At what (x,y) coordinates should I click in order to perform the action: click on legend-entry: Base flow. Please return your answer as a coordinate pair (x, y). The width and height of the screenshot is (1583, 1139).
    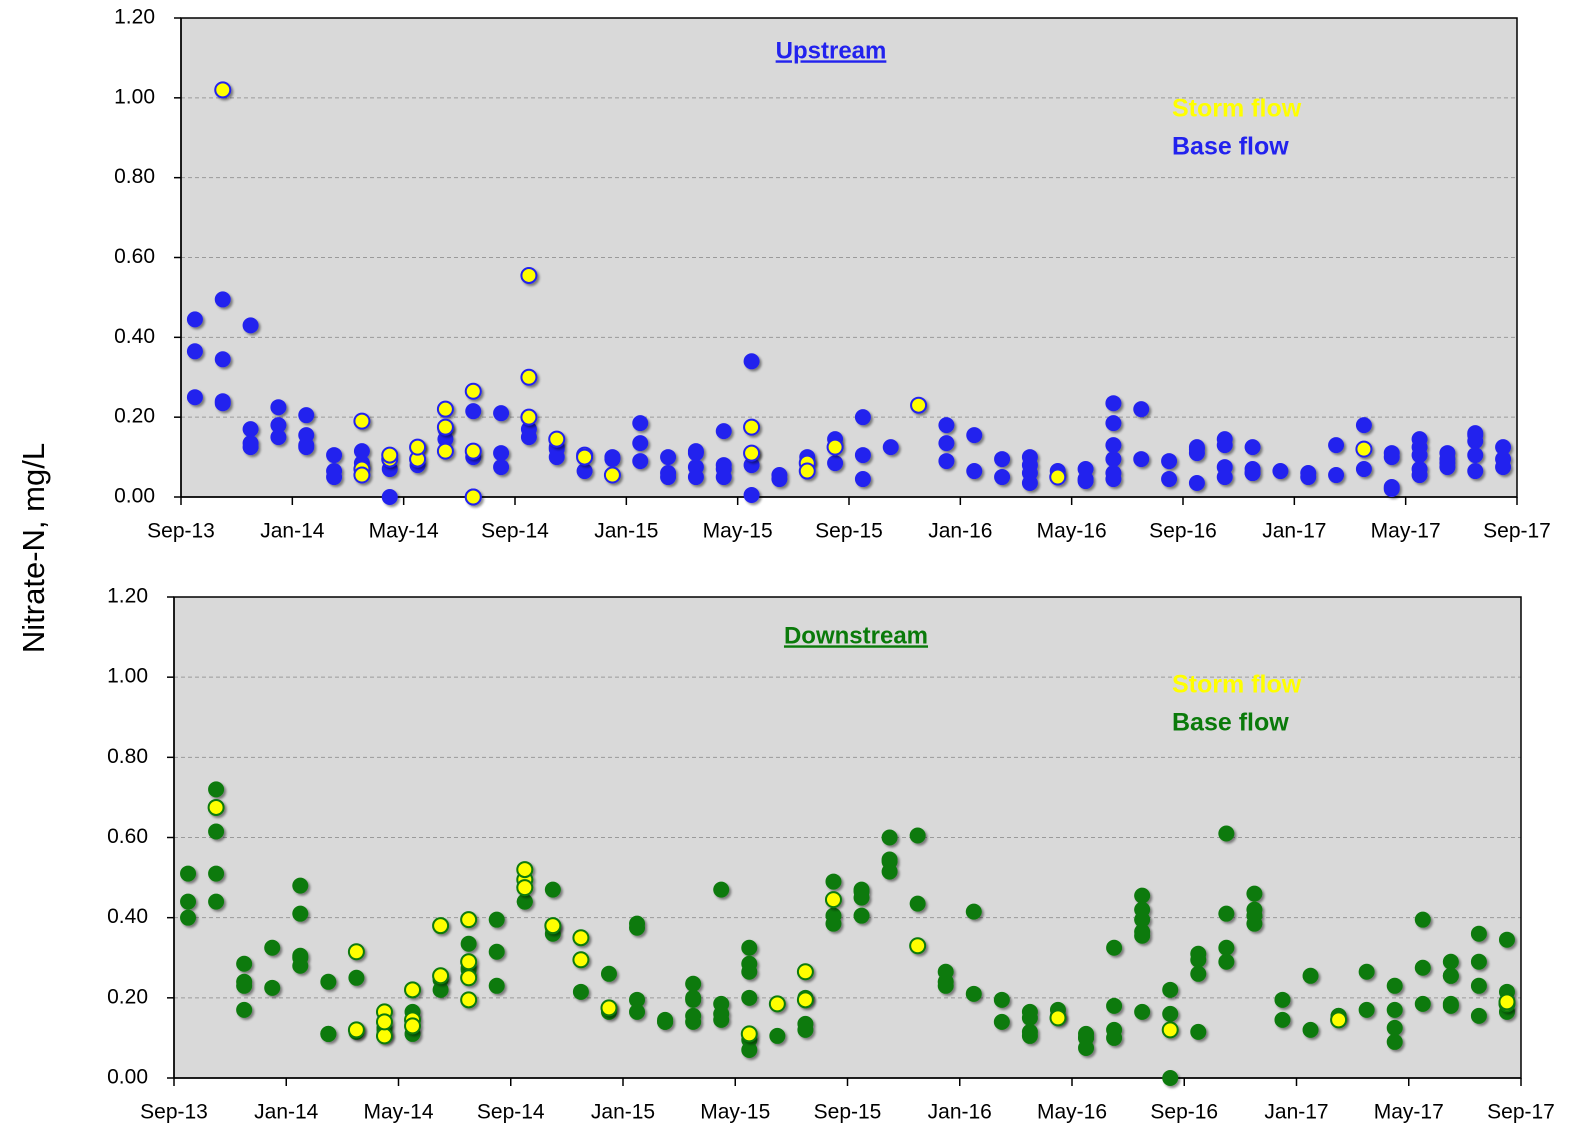
    Looking at the image, I should click on (1230, 147).